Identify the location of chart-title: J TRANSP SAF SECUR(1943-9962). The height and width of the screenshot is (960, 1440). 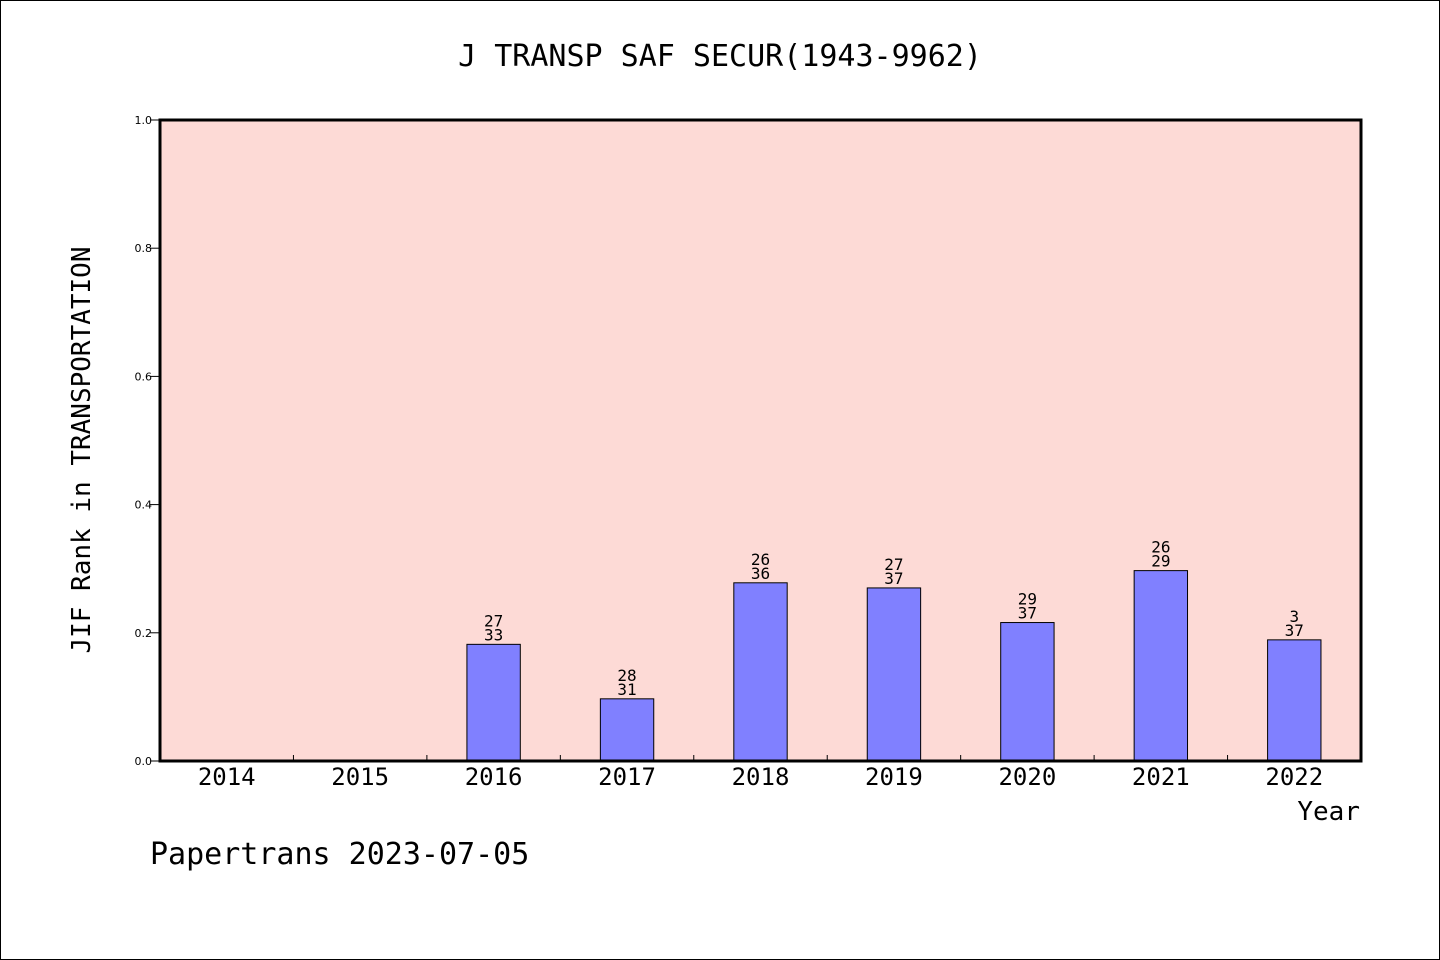
(720, 56).